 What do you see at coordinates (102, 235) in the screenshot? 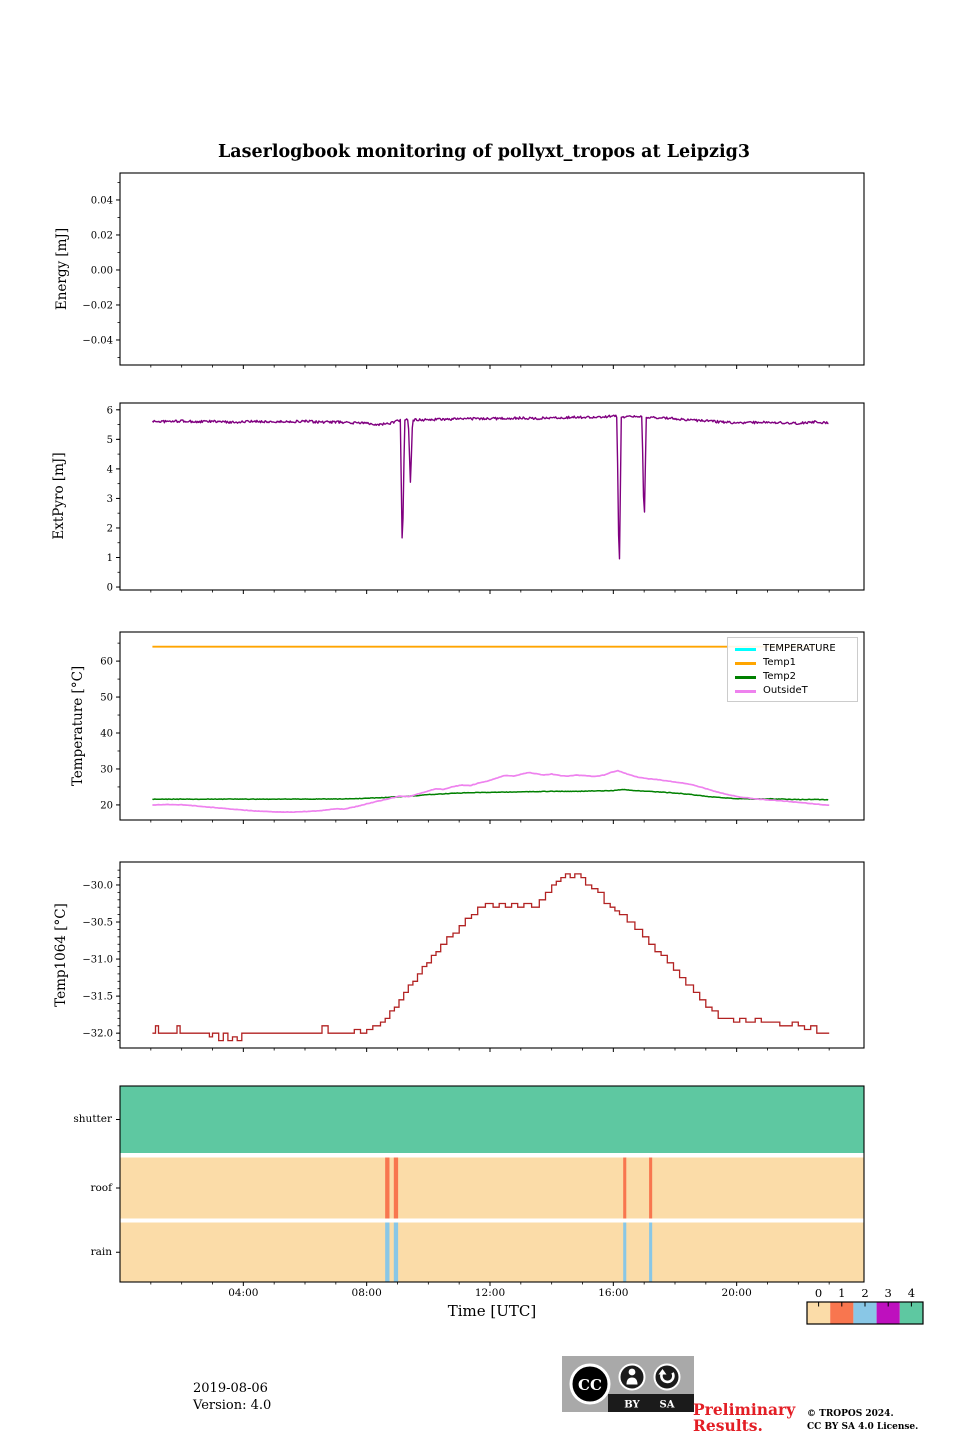
I see `ytick-label: 0.02` at bounding box center [102, 235].